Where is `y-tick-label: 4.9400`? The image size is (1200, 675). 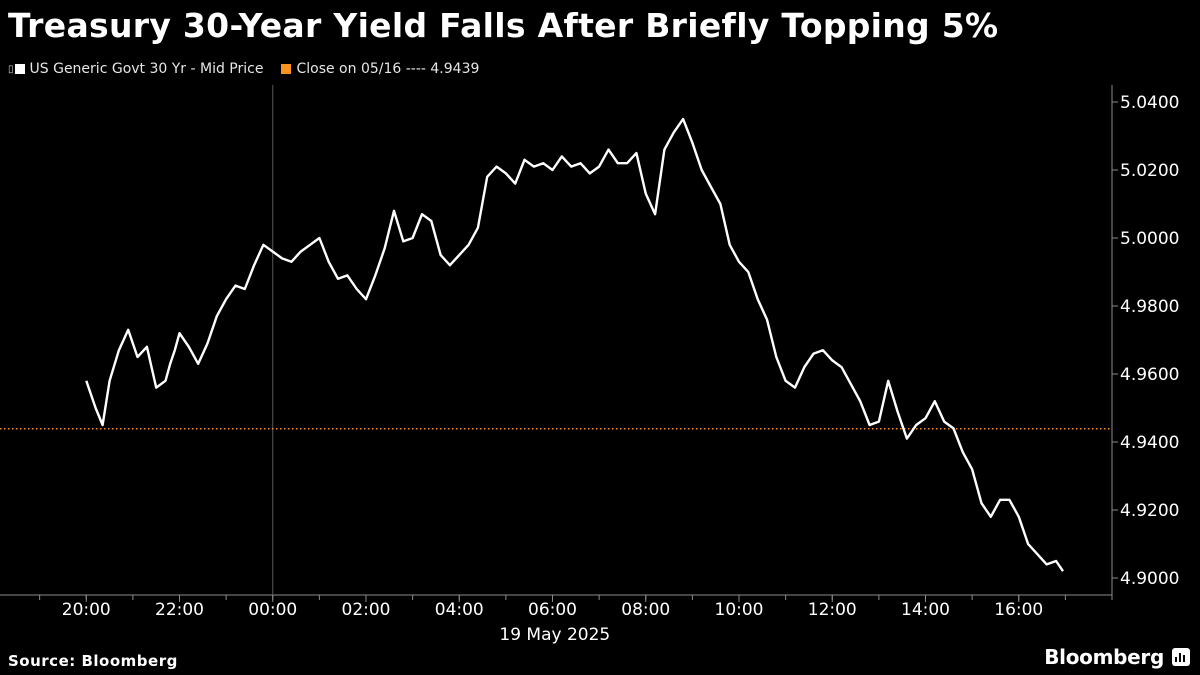
y-tick-label: 4.9400 is located at coordinates (1149, 443).